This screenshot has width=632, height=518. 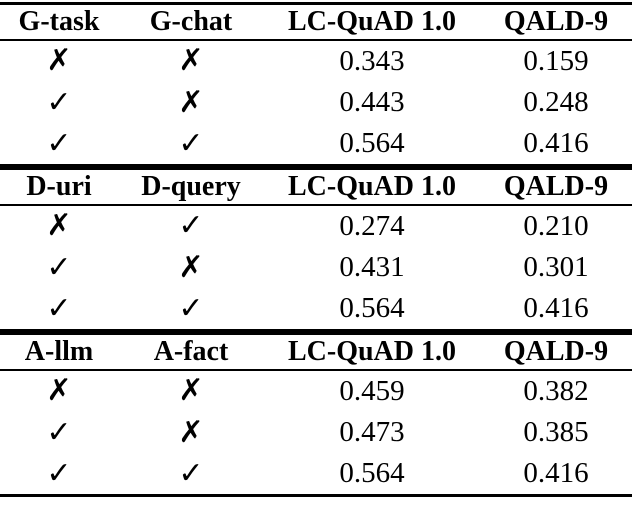 I want to click on header-row: A-llm A-fact LC-QuAD 1.0 QALD-9, so click(x=316, y=352).